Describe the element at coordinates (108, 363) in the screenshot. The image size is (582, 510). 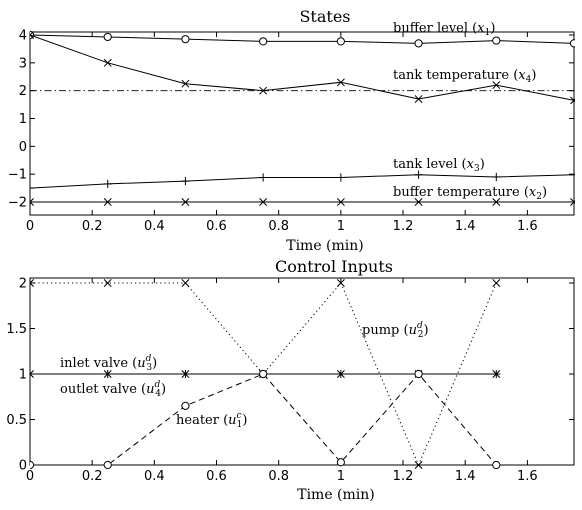
I see `series-annotation: inlet valve (ud 3)` at that location.